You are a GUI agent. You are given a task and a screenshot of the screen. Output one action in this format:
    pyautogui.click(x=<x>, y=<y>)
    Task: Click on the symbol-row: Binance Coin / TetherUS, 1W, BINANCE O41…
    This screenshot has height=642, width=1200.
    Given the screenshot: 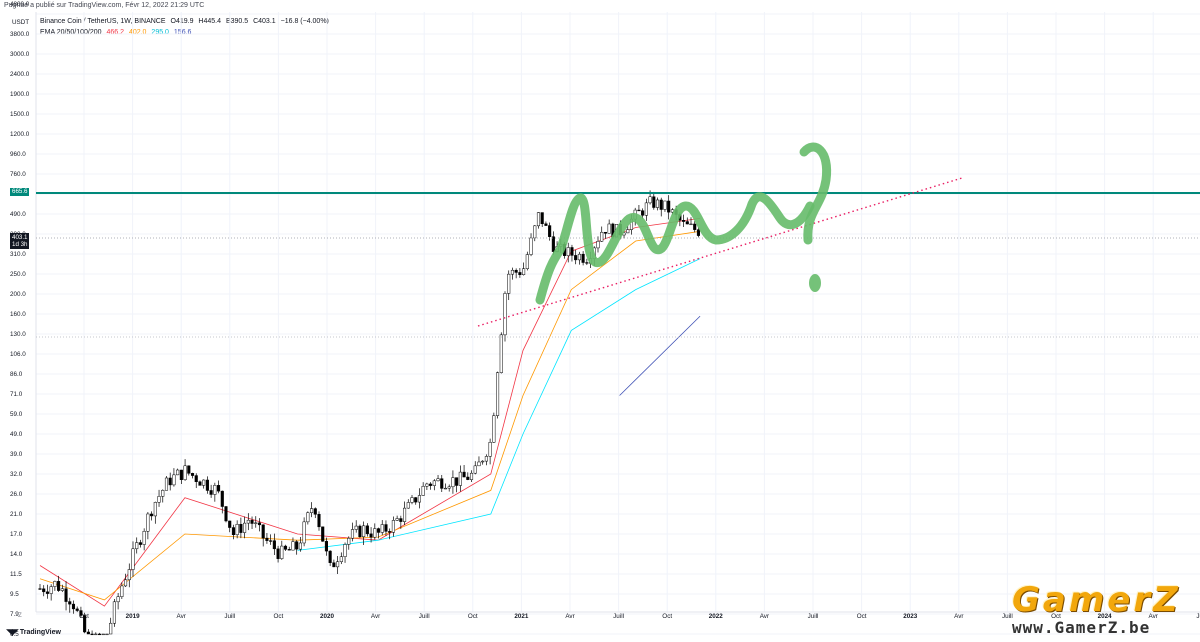 What is the action you would take?
    pyautogui.click(x=184, y=21)
    